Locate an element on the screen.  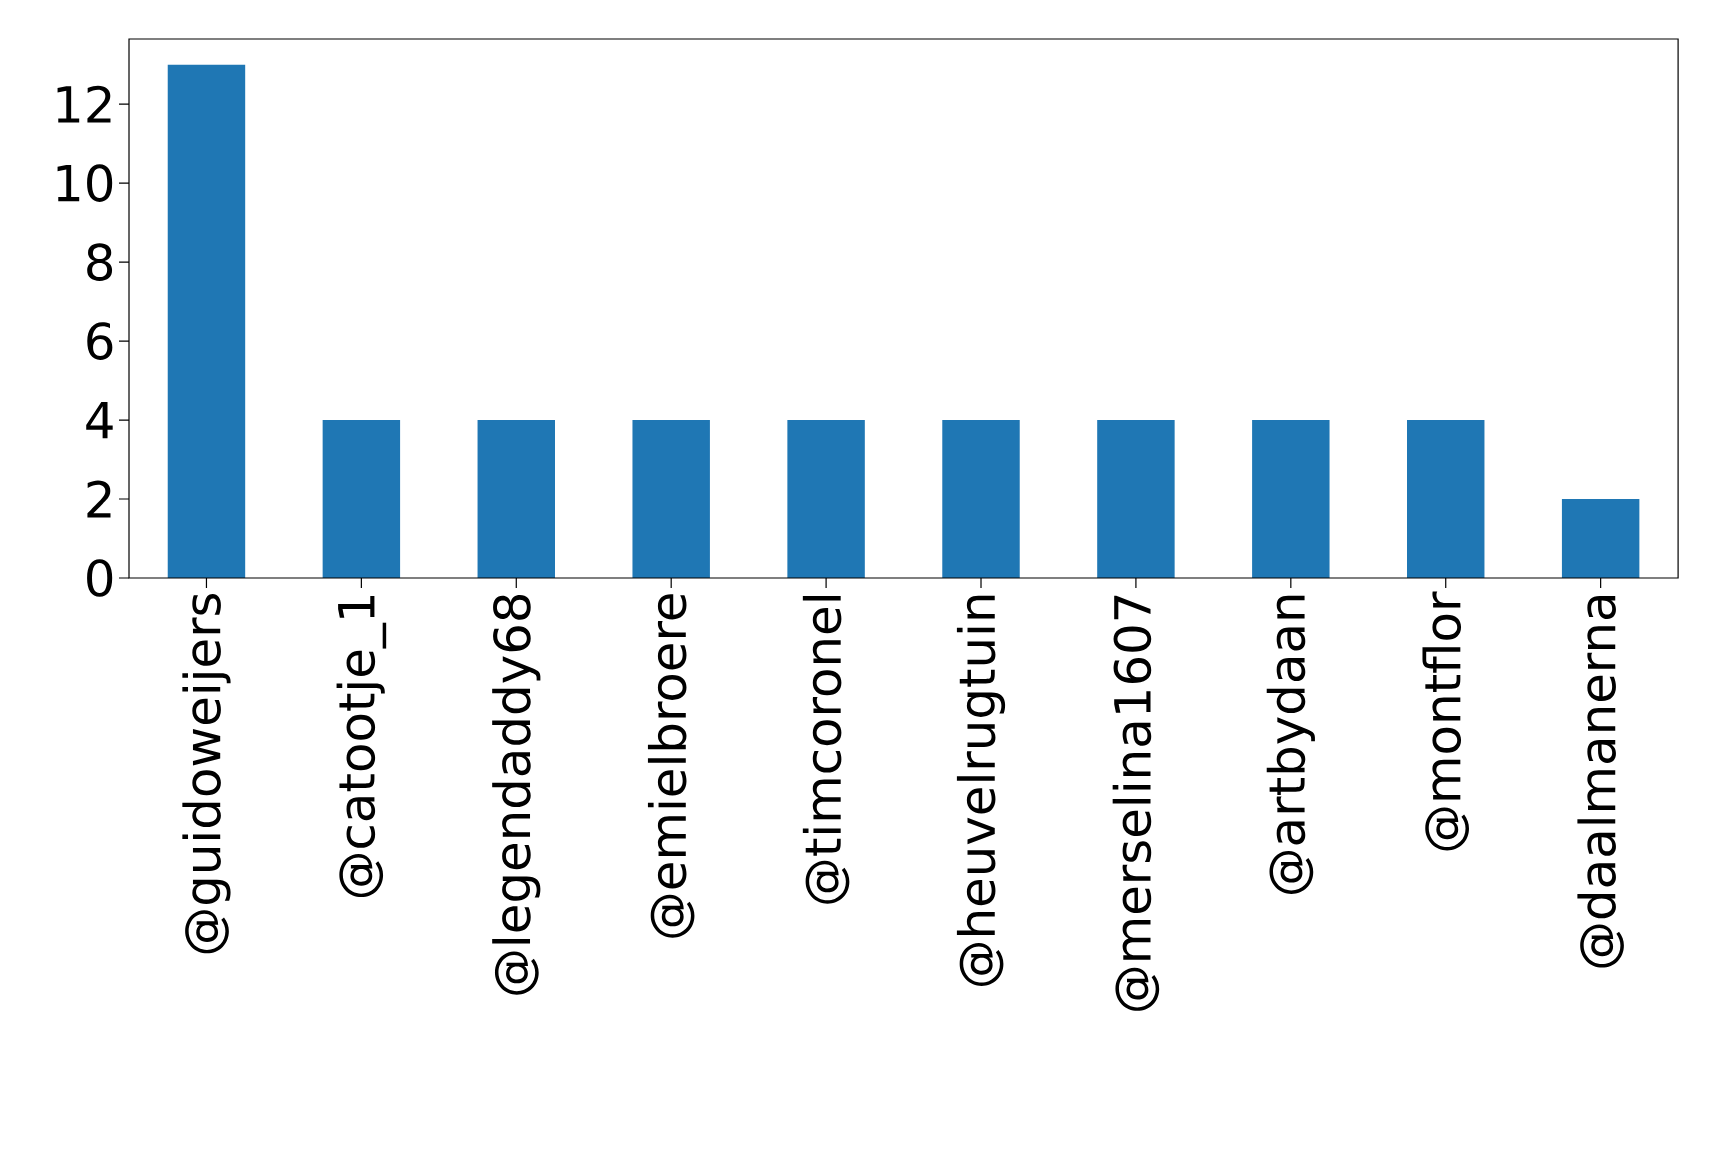
x-tick-label: @artbydaan is located at coordinates (1290, 744).